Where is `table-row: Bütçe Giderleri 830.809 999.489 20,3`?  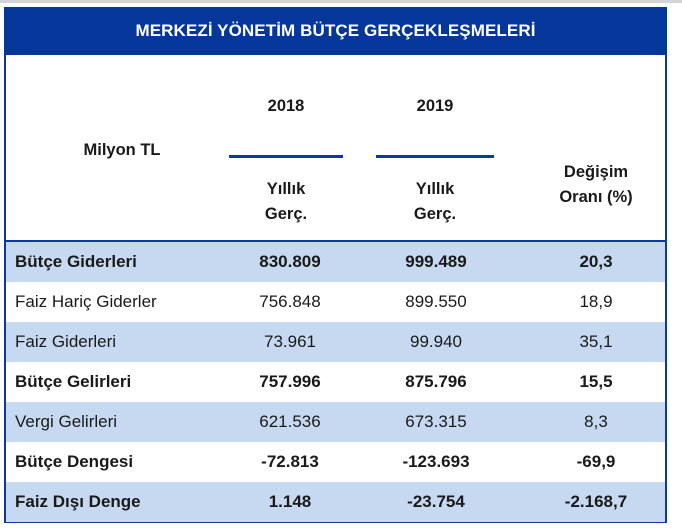
table-row: Bütçe Giderleri 830.809 999.489 20,3 is located at coordinates (335, 262).